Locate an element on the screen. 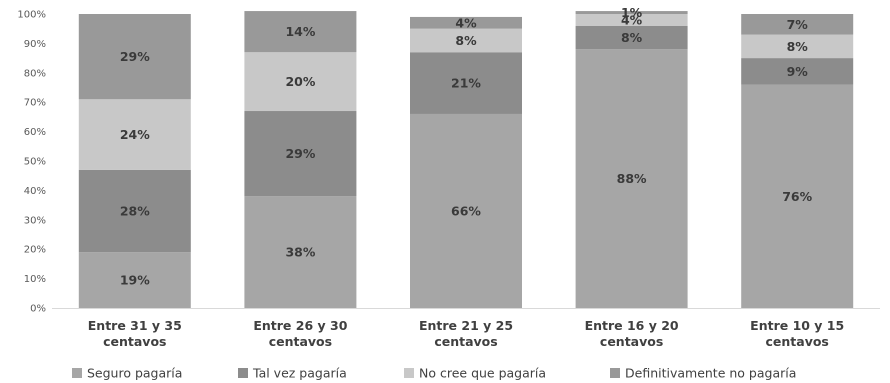 This screenshot has width=890, height=383. data-label: 21% is located at coordinates (466, 83).